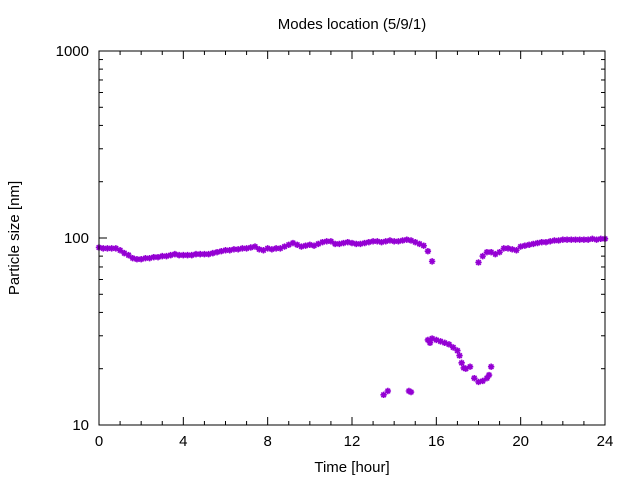 The image size is (640, 480). I want to click on x-axis-label: Time [hour], so click(351, 467).